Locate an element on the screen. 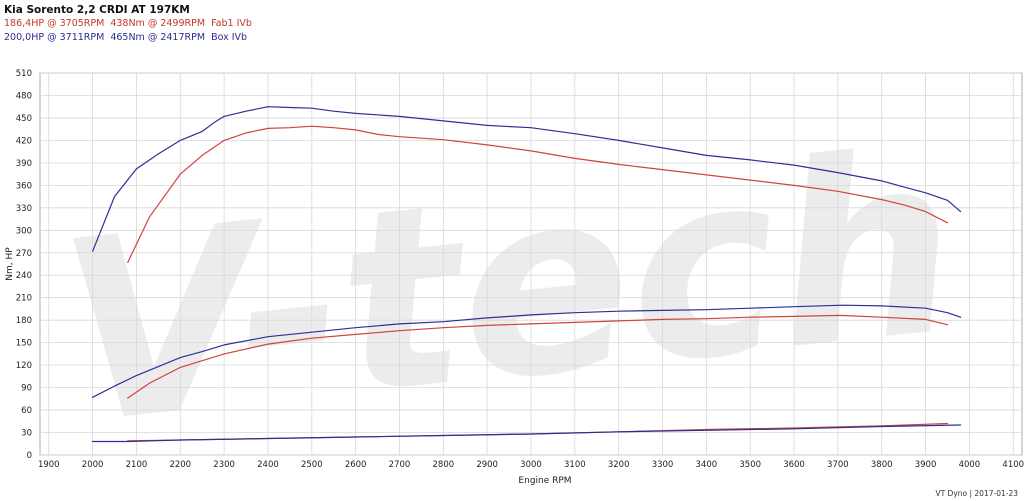 The width and height of the screenshot is (1024, 501). y-tick-label: 120 is located at coordinates (24, 366).